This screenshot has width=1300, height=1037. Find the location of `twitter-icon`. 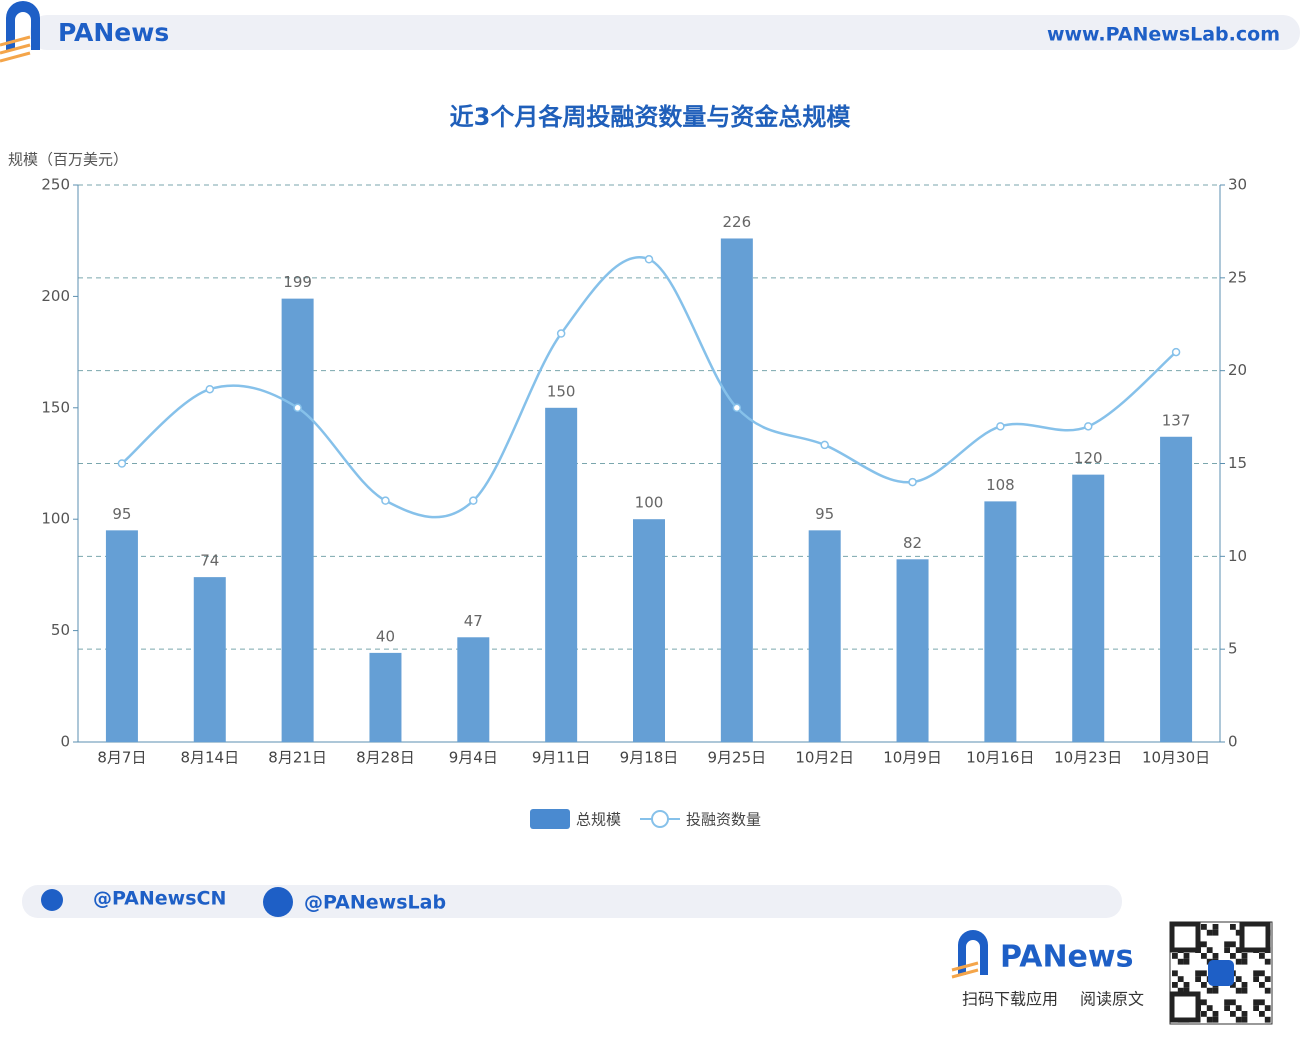

twitter-icon is located at coordinates (52, 900).